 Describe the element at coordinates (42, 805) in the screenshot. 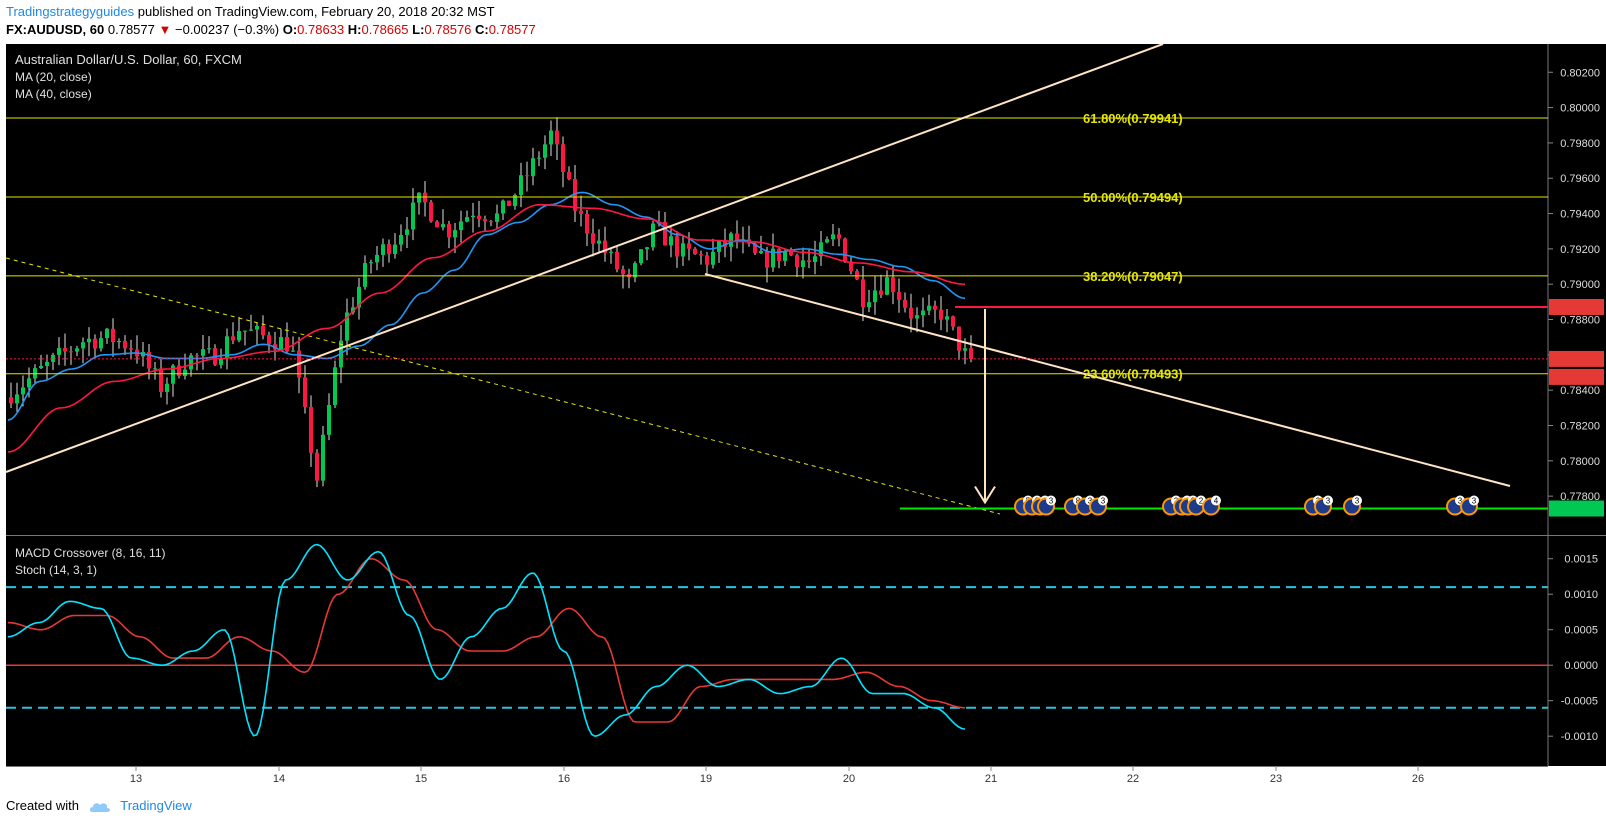

I see `created-with-text: Created with` at that location.